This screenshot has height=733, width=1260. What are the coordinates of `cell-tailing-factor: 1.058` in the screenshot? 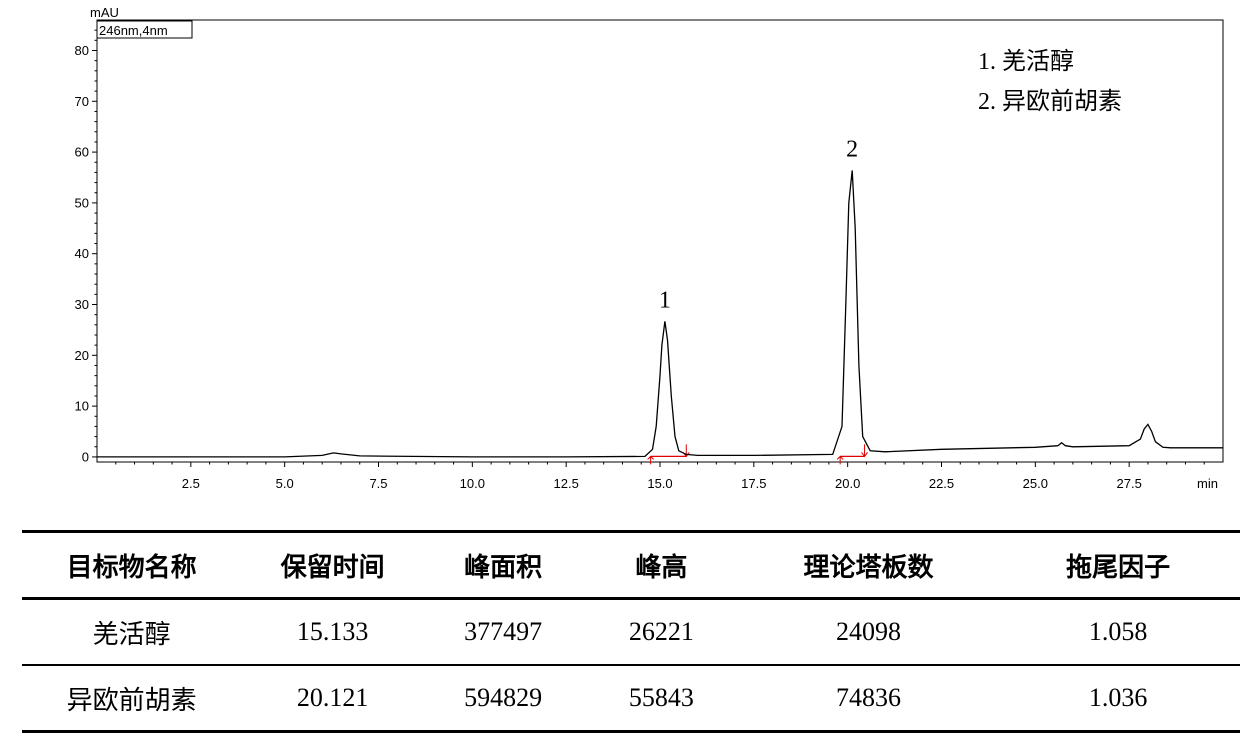 It's located at (1118, 632).